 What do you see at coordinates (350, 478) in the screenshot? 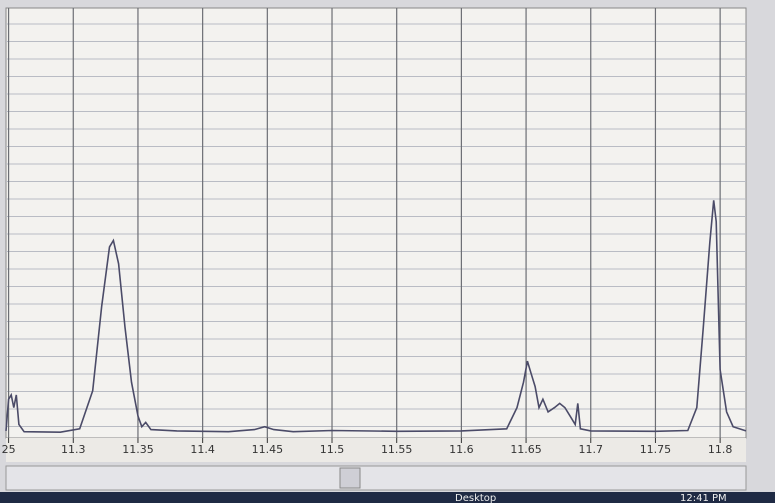
I see `scroll-thumb` at bounding box center [350, 478].